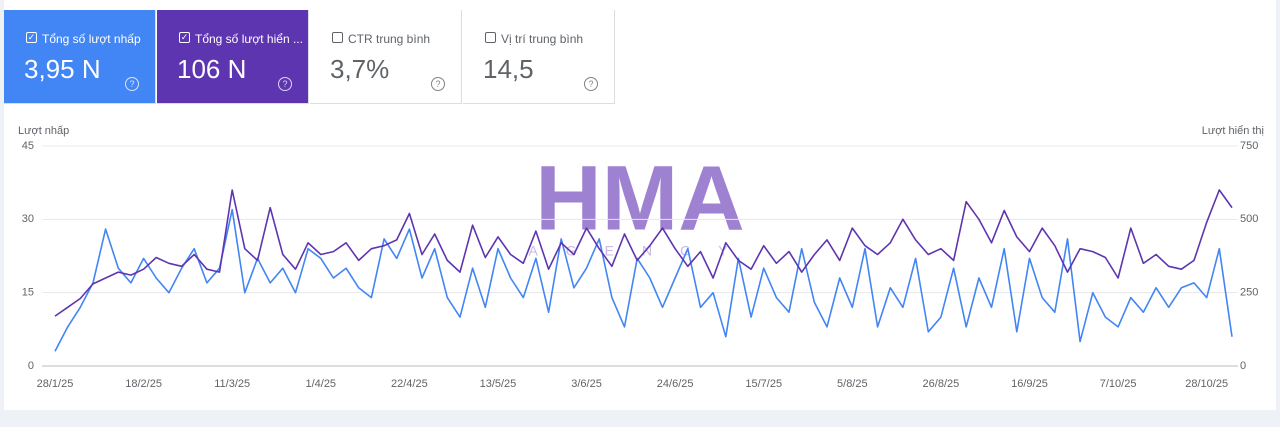 The height and width of the screenshot is (427, 1280). Describe the element at coordinates (91, 39) in the screenshot. I see `metric-label: Tổng số lượt nhấp` at that location.